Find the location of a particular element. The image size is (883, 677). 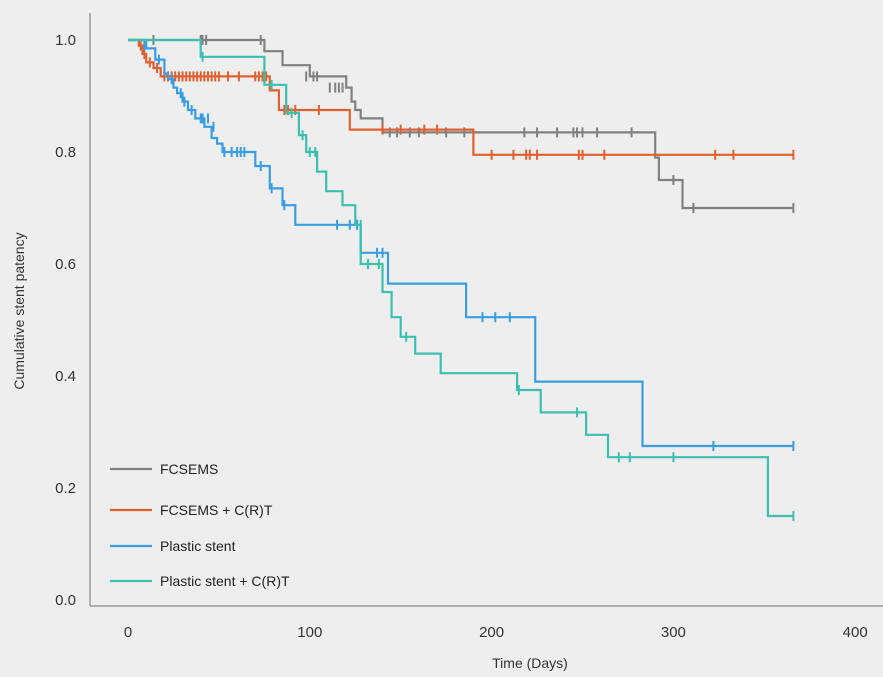

x-tick-label: 200 is located at coordinates (491, 632).